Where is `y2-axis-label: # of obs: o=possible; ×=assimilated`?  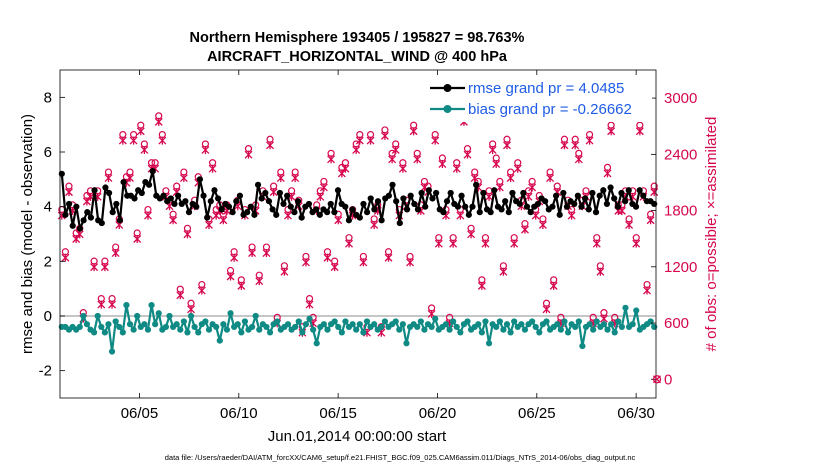 y2-axis-label: # of obs: o=possible; ×=assimilated is located at coordinates (711, 234).